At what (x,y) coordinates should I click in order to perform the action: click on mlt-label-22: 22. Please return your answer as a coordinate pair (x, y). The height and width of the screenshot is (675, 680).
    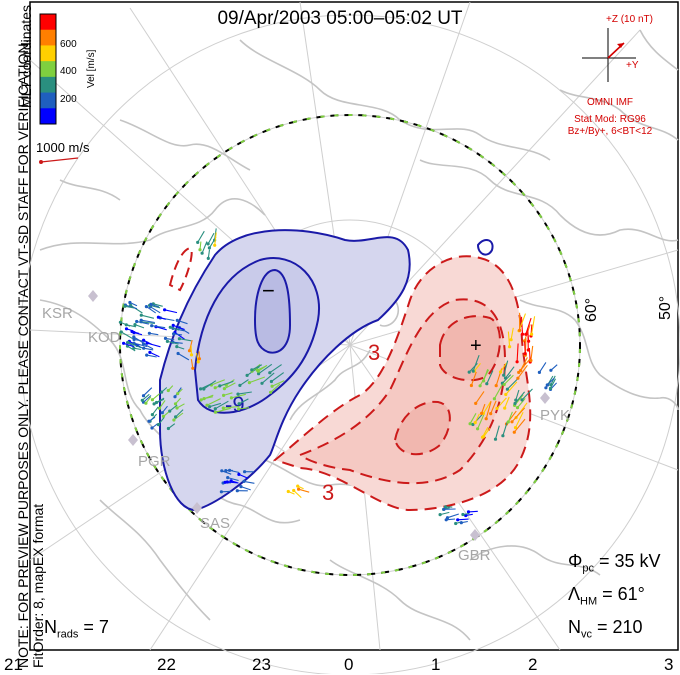
    Looking at the image, I should click on (166, 665).